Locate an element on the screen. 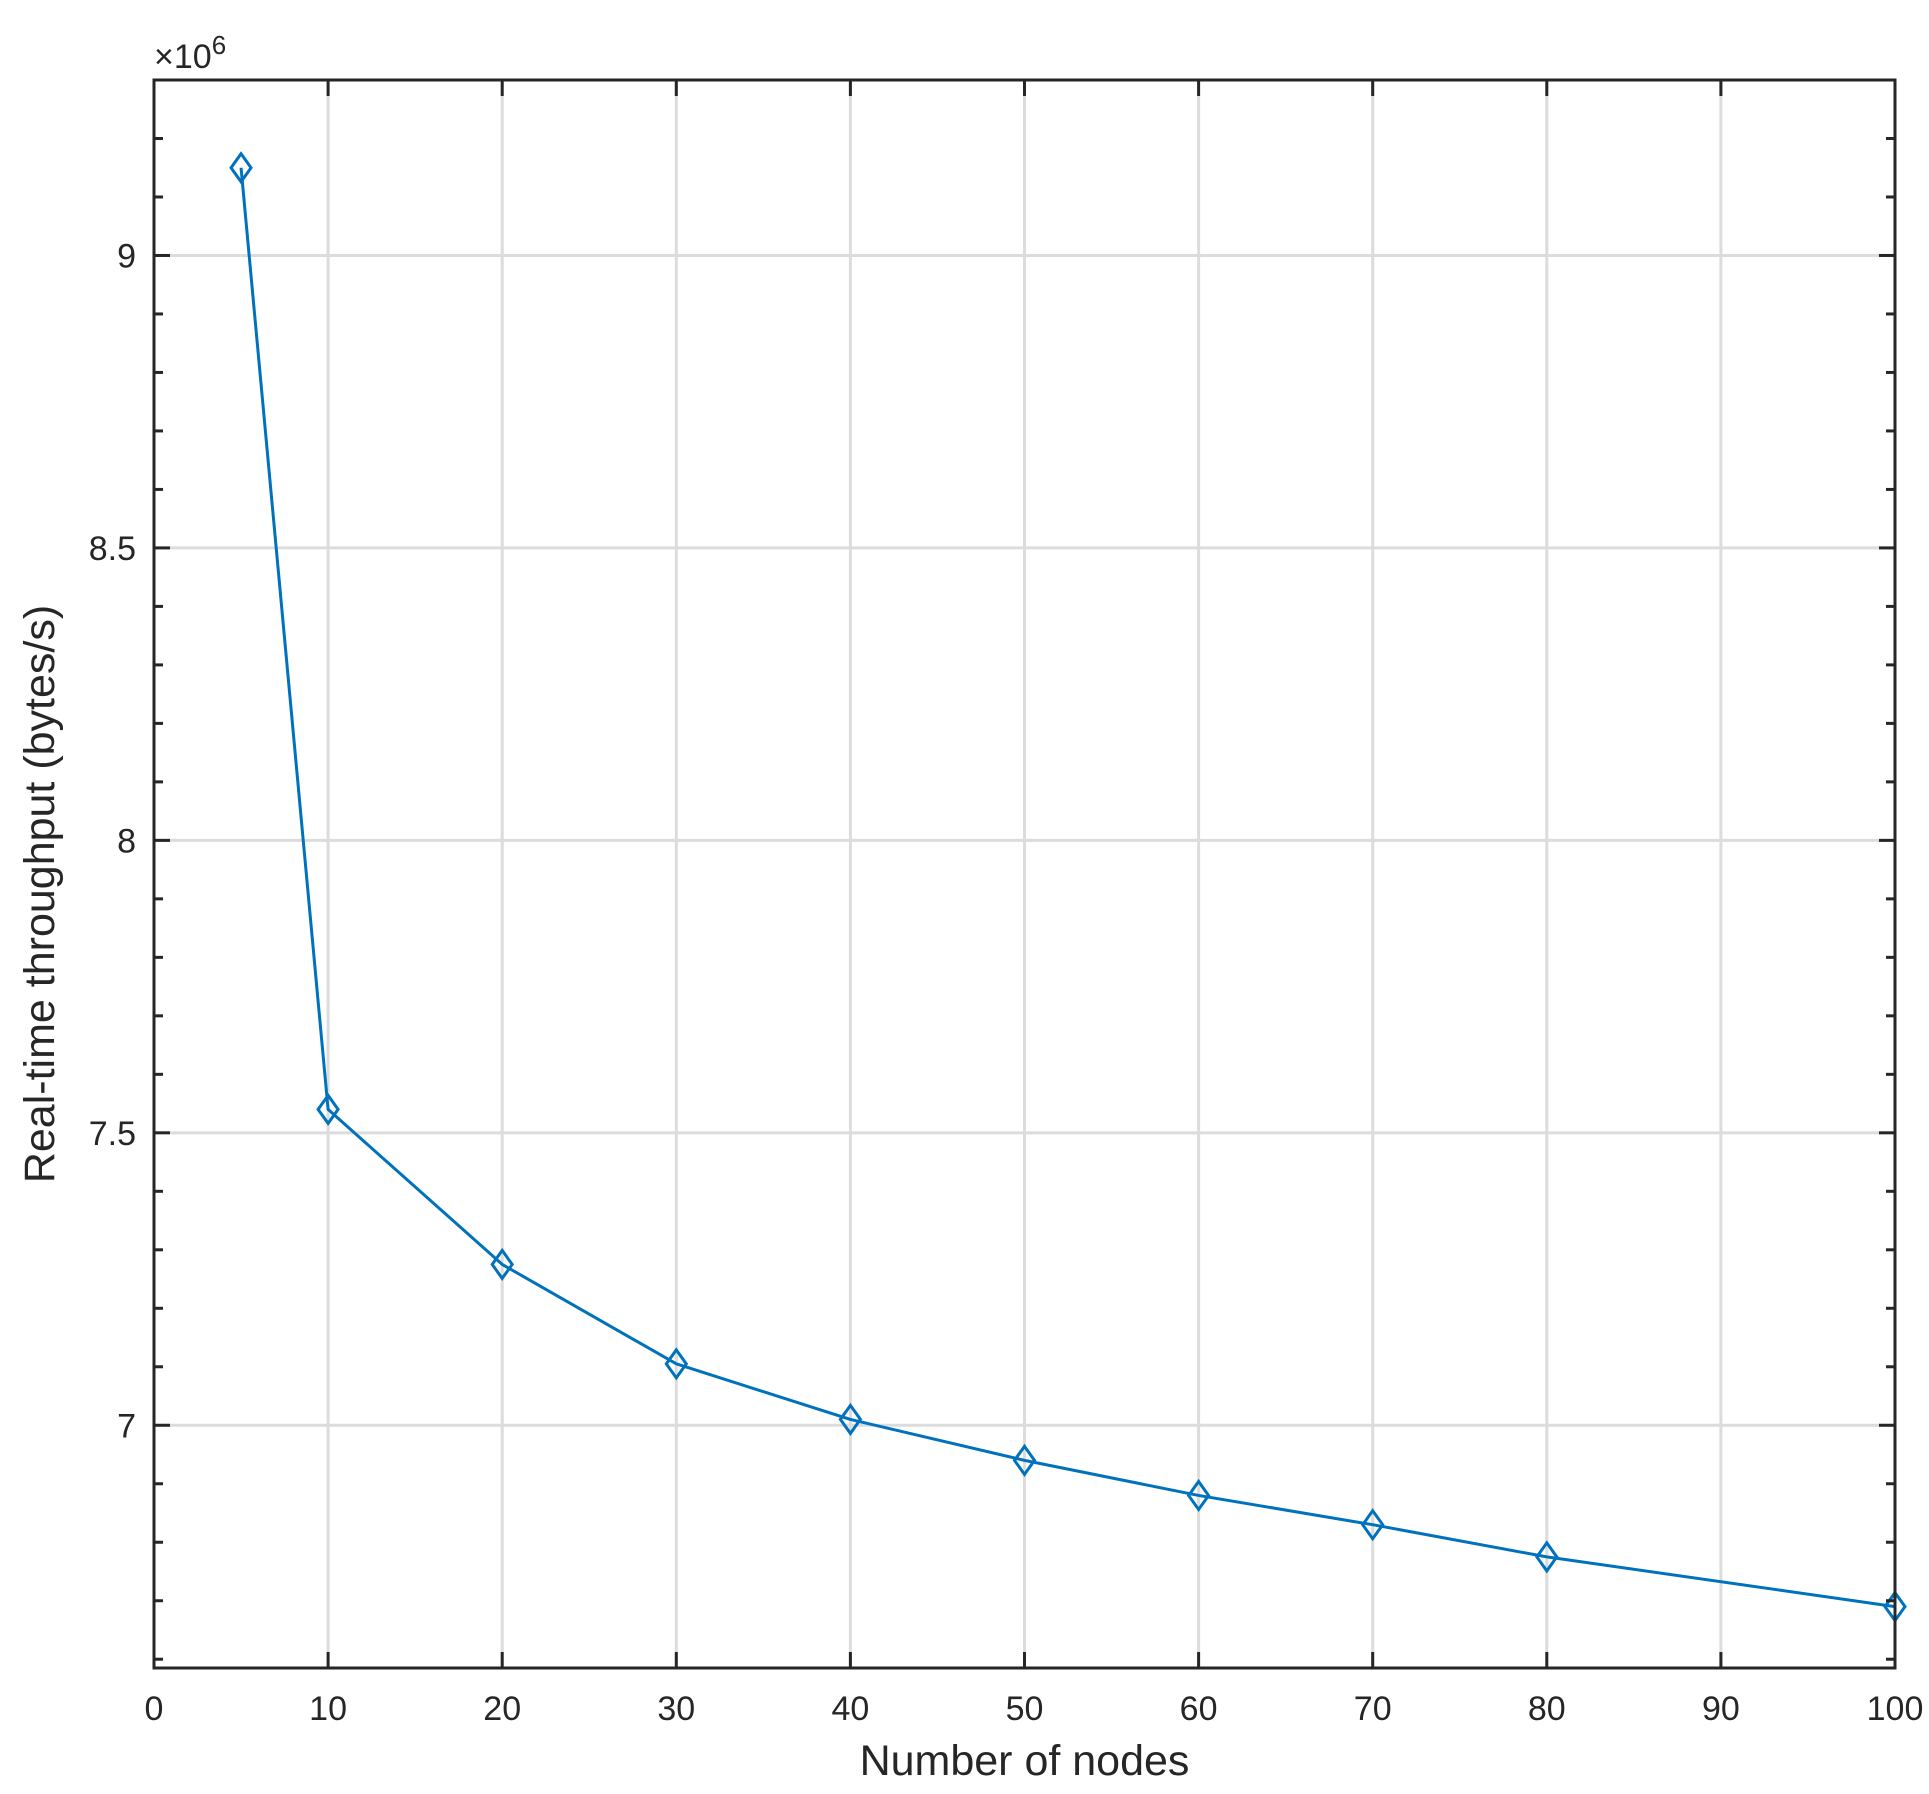  x-tick-label: 60 is located at coordinates (1199, 1709).